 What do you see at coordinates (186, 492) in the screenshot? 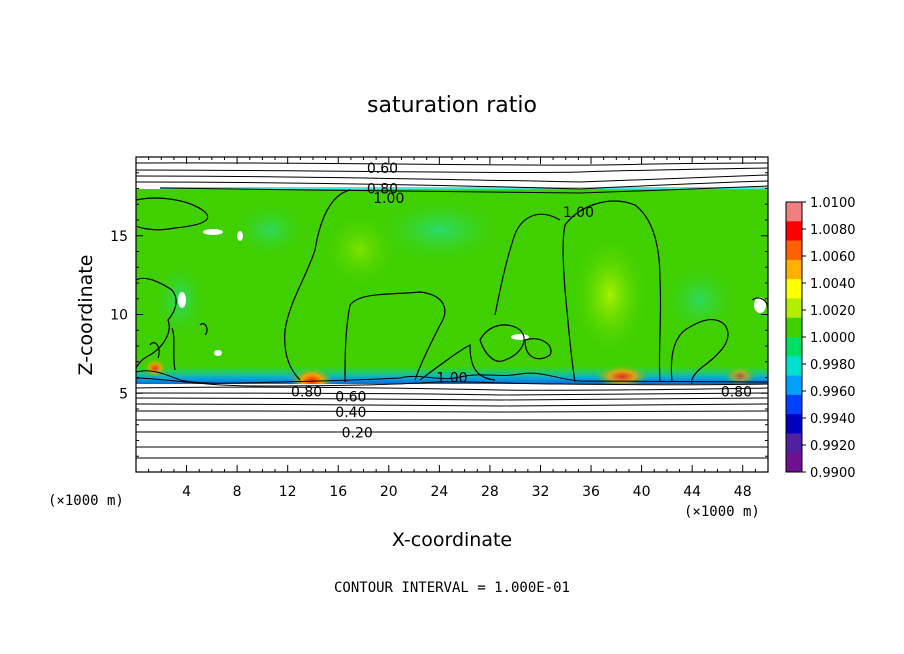
I see `x-tick-label: 4` at bounding box center [186, 492].